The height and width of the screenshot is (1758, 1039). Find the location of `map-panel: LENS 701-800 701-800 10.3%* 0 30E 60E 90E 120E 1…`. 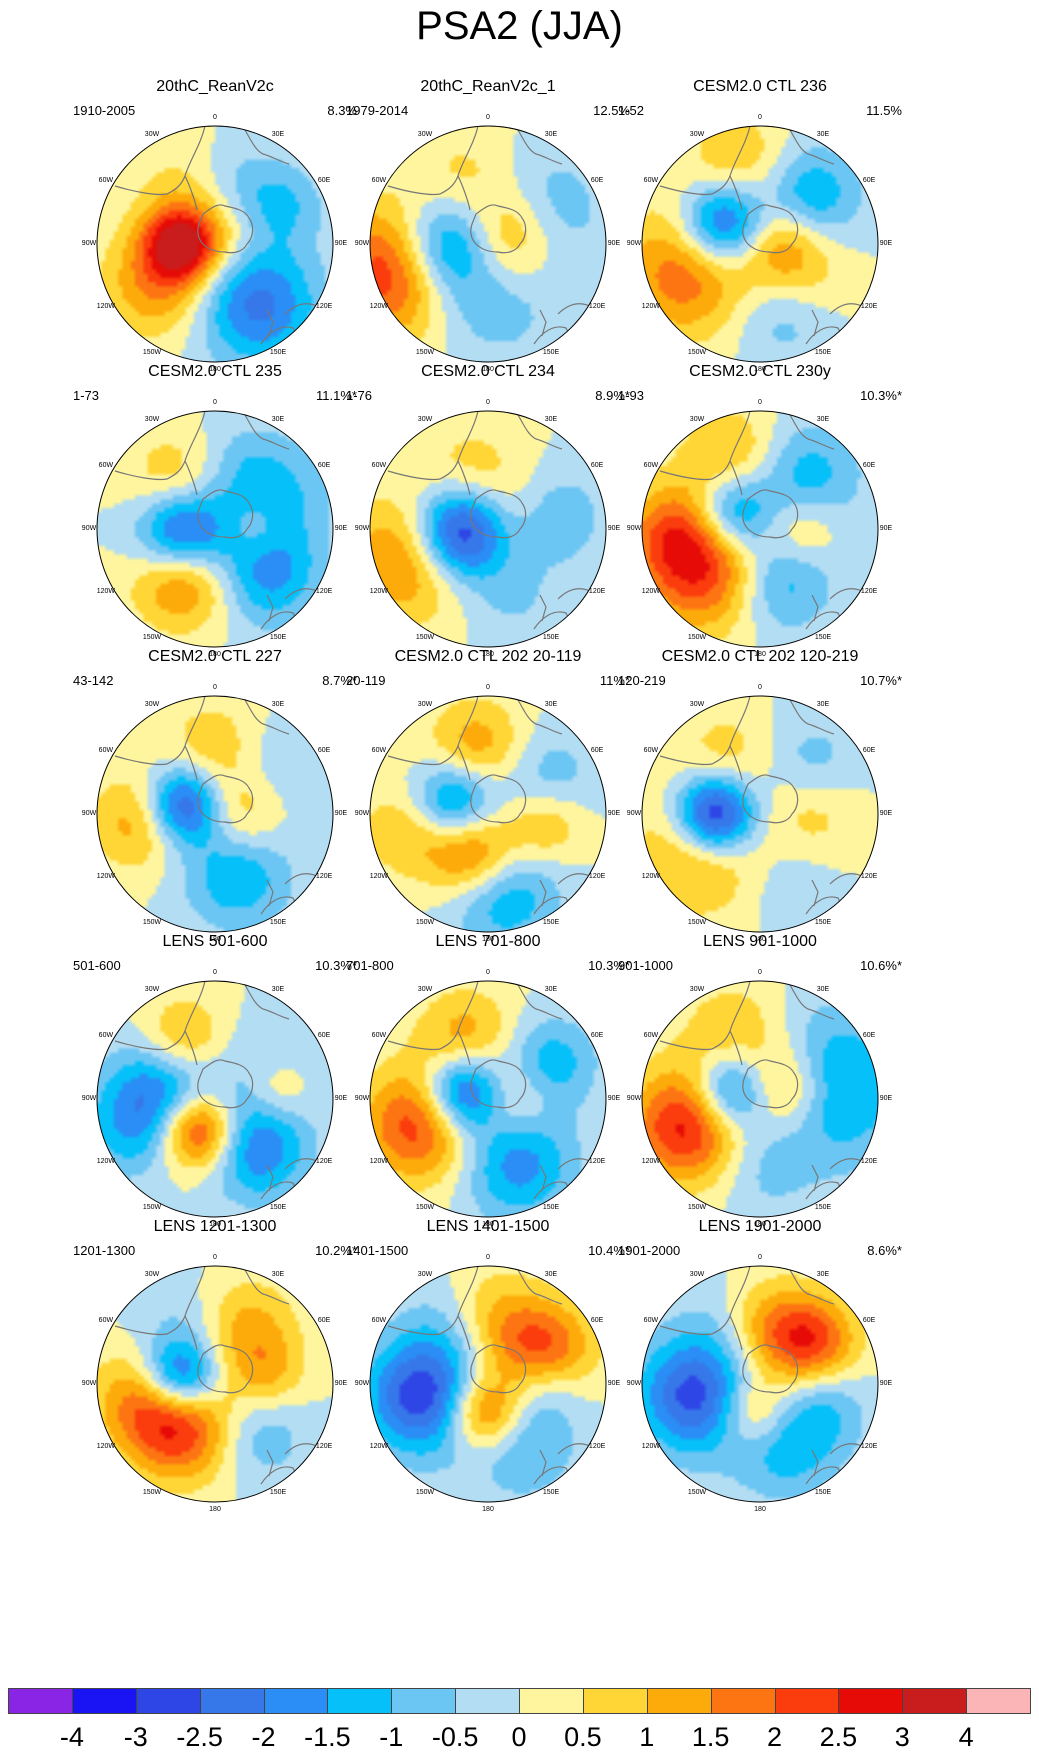

map-panel: LENS 701-800 701-800 10.3%* 0 30E 60E 90E 120E 1… is located at coordinates (488, 1083).